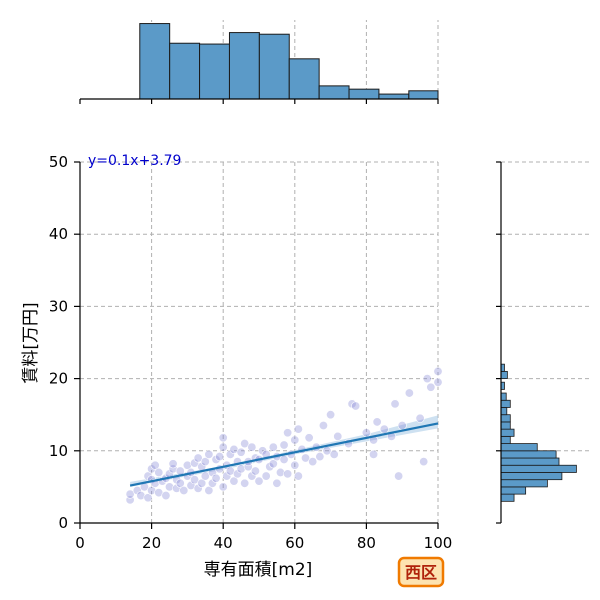  I want to click on x-tick-label: 40, so click(223, 543).